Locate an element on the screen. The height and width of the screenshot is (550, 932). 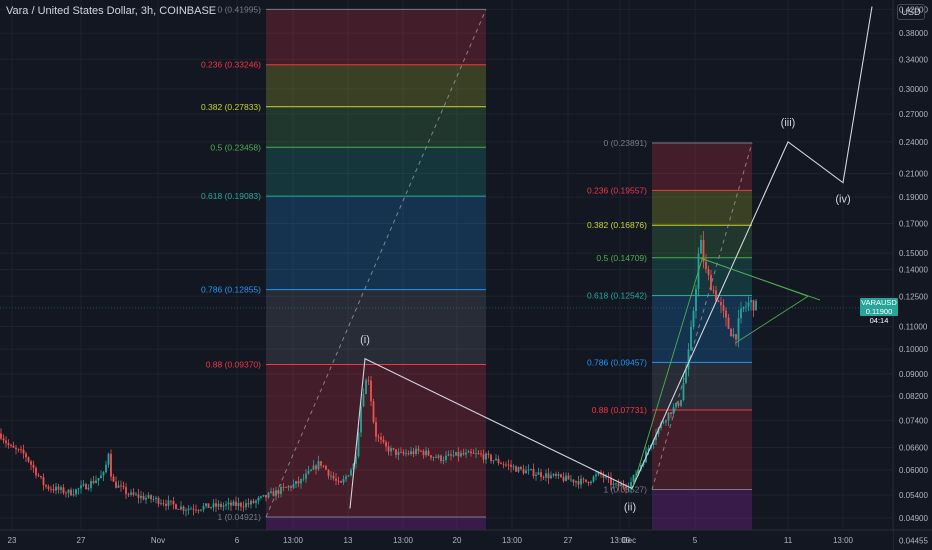
y-tick-label: 0.30000 is located at coordinates (913, 89).